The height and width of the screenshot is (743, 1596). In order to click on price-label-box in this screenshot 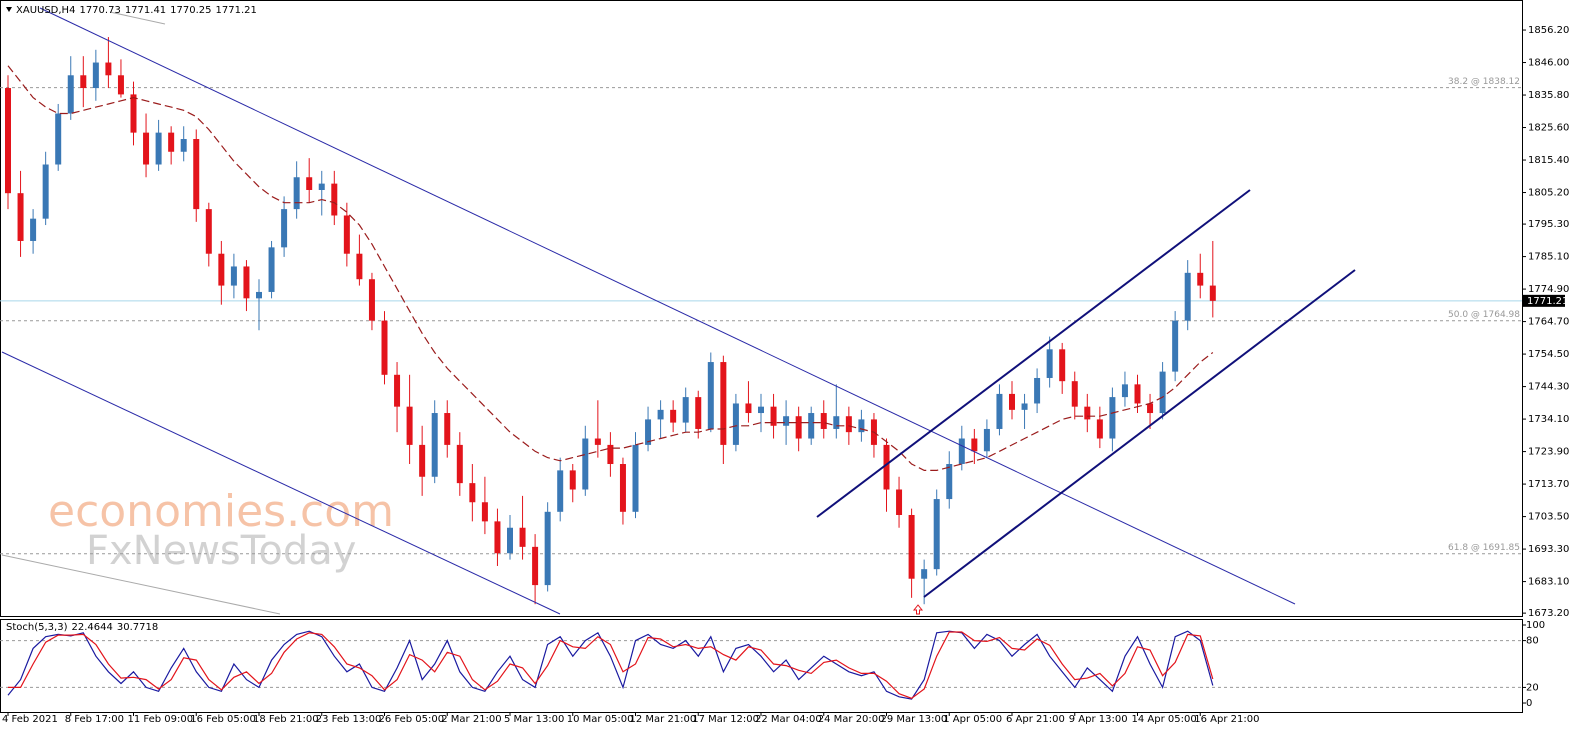, I will do `click(1544, 300)`.